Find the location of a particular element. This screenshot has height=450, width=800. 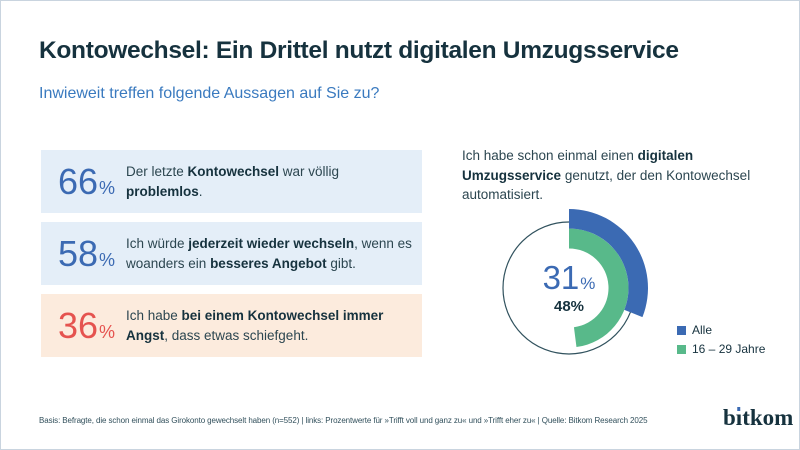

legend-item-alle: Alle is located at coordinates (721, 330).